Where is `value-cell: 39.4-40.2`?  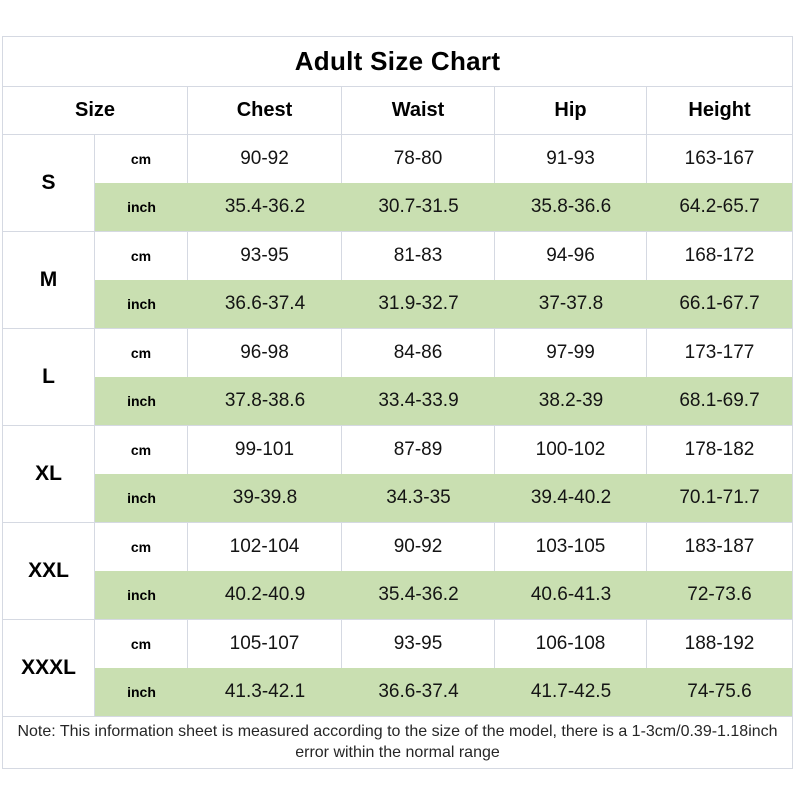
value-cell: 39.4-40.2 is located at coordinates (571, 497).